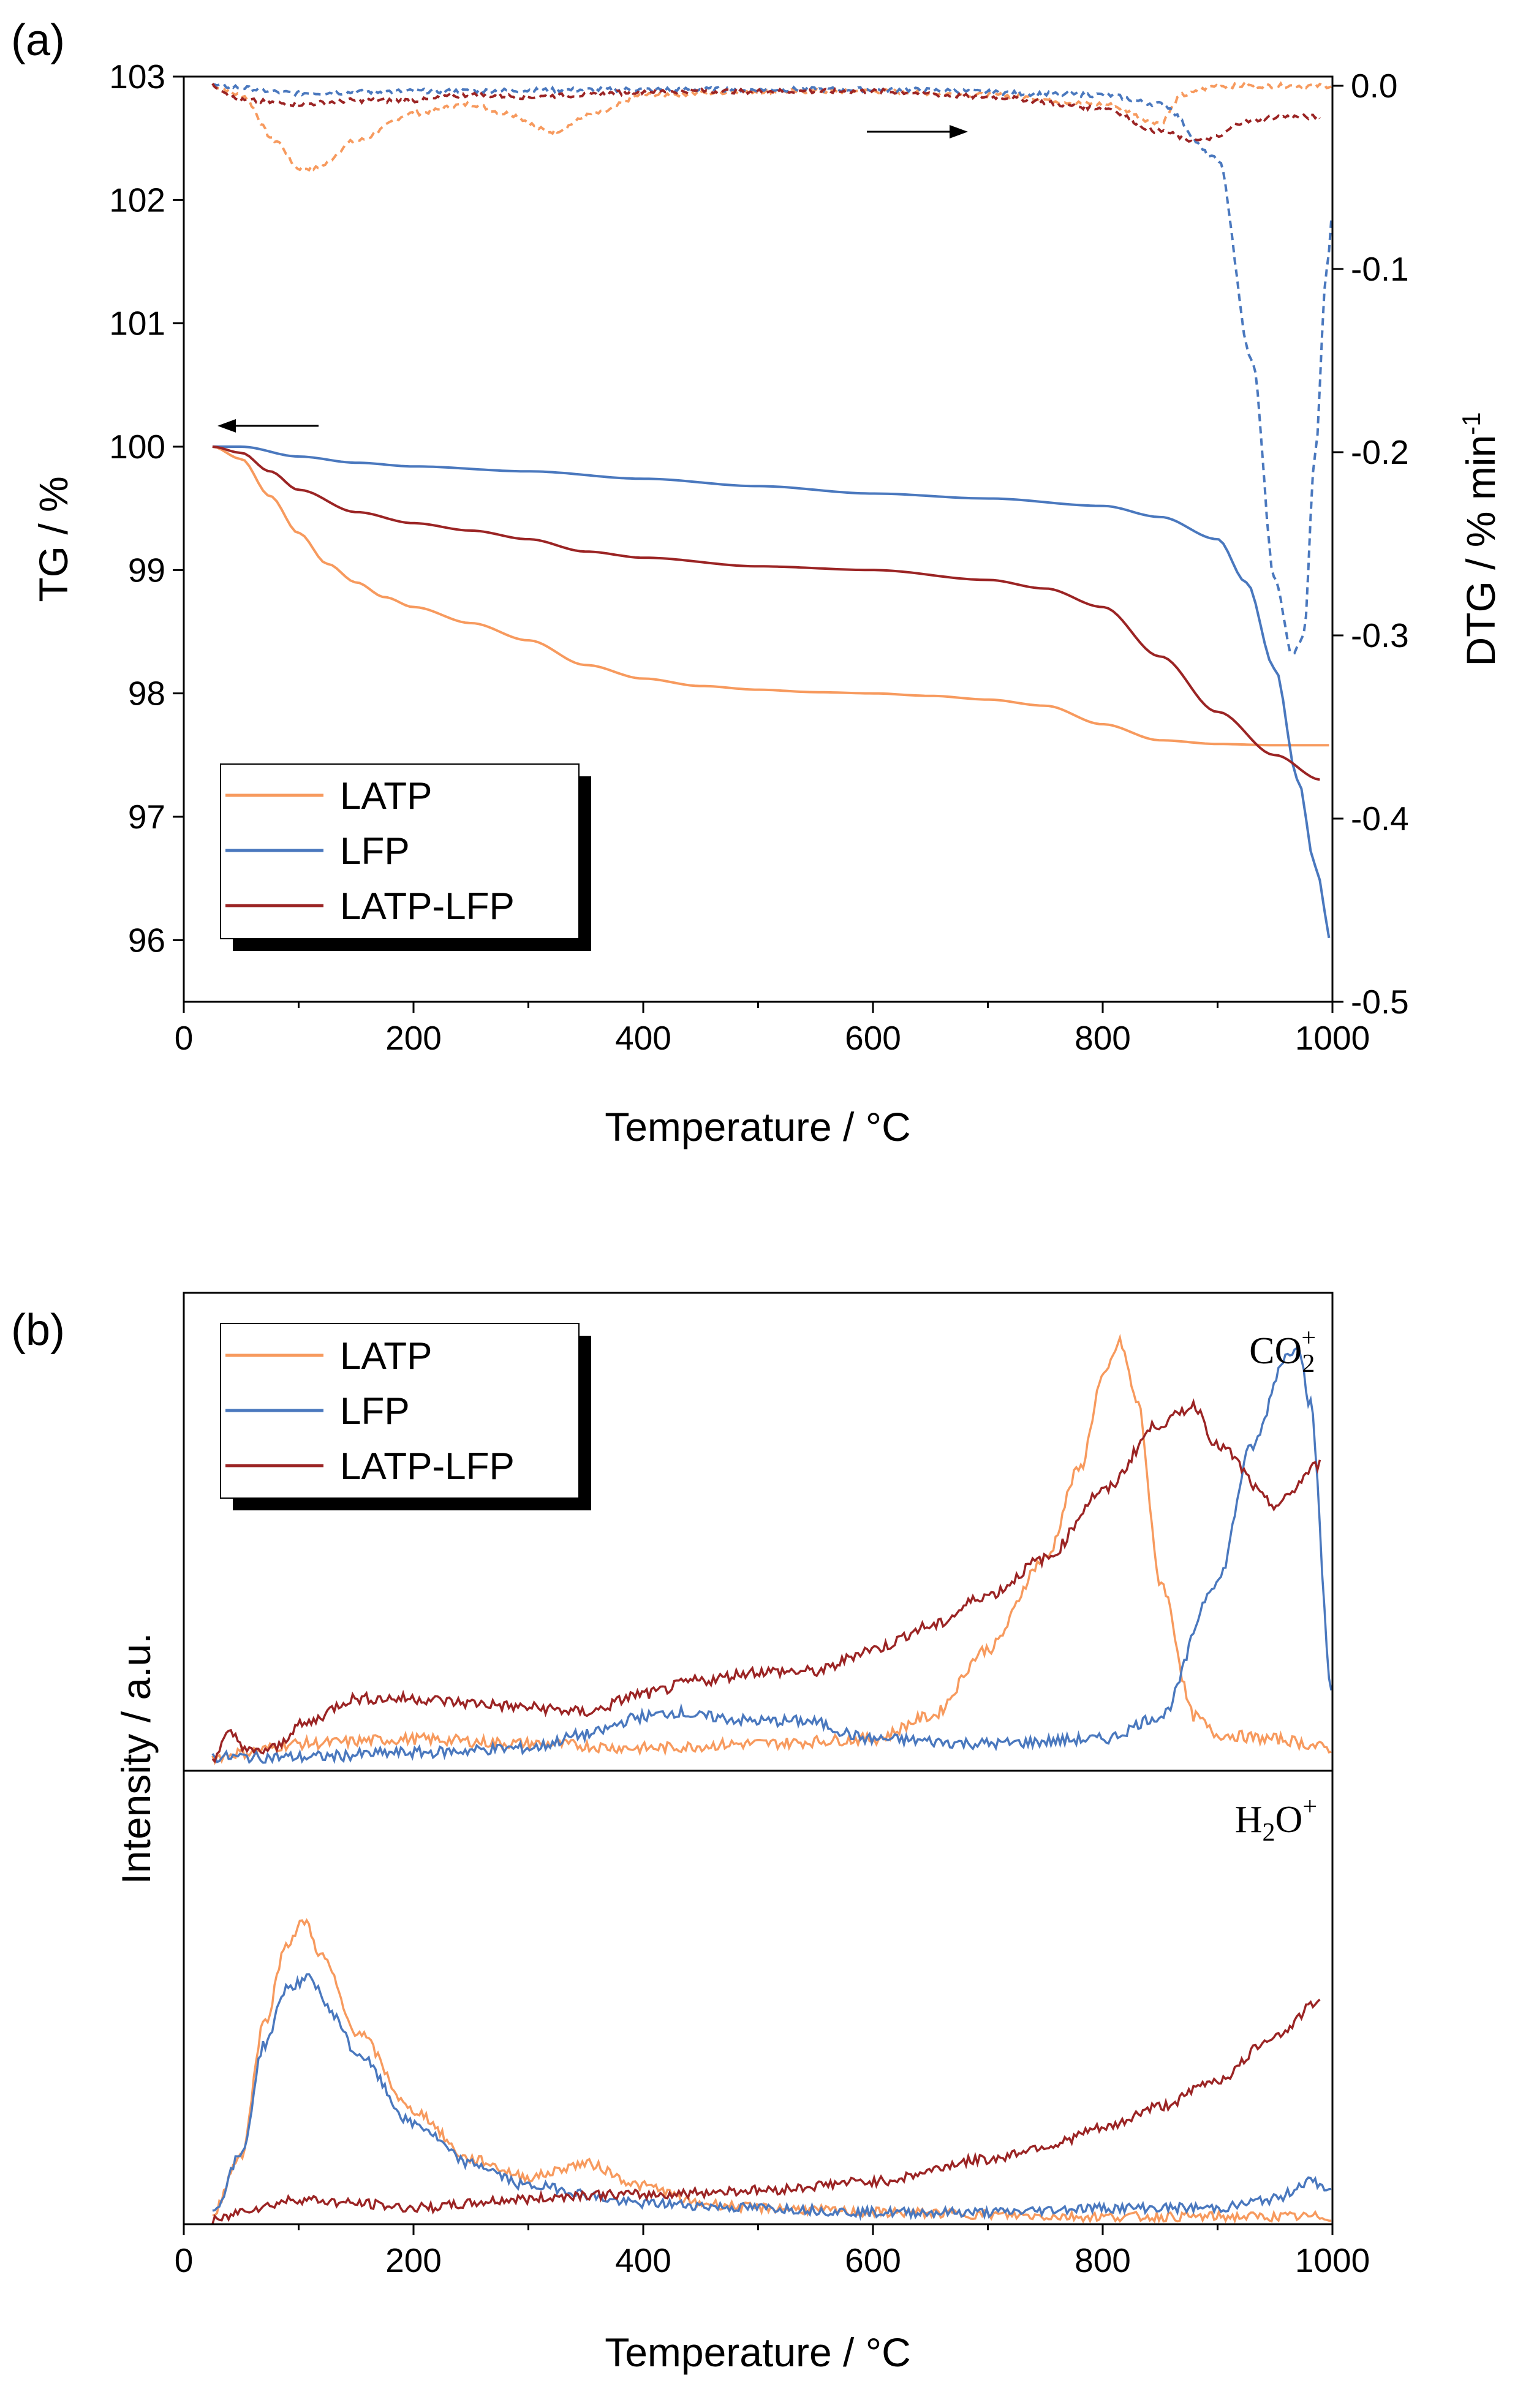 This screenshot has width=1515, height=2408. What do you see at coordinates (758, 1126) in the screenshot?
I see `panel-a-x-axis-title: Temperature / °C` at bounding box center [758, 1126].